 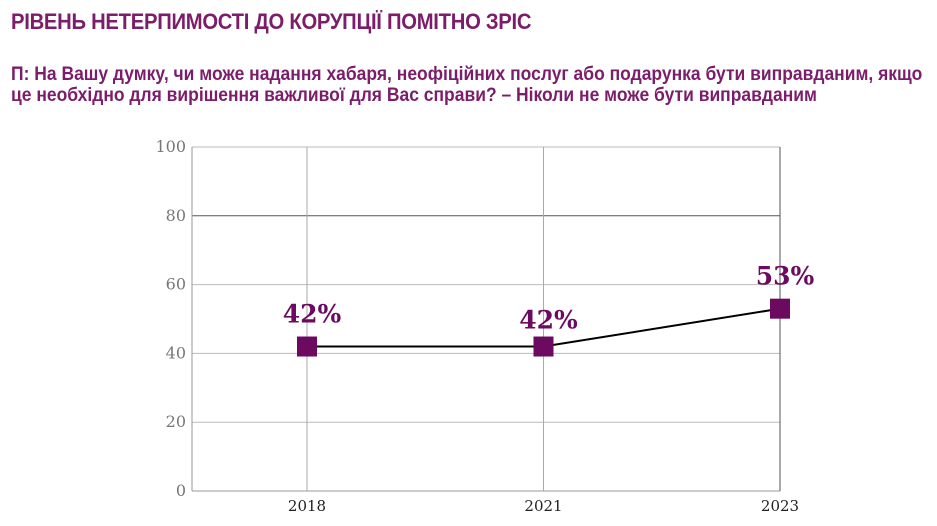 I want to click on y-tick-label: 40, so click(x=176, y=352).